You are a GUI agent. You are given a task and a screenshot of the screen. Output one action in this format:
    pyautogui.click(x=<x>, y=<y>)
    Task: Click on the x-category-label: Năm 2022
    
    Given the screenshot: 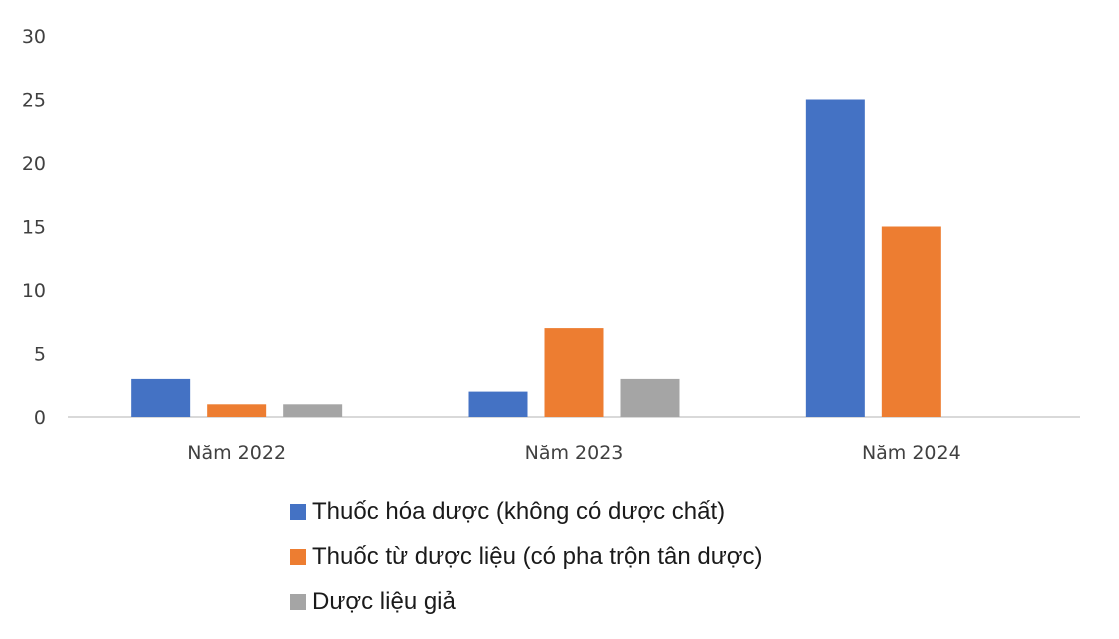 What is the action you would take?
    pyautogui.click(x=236, y=453)
    